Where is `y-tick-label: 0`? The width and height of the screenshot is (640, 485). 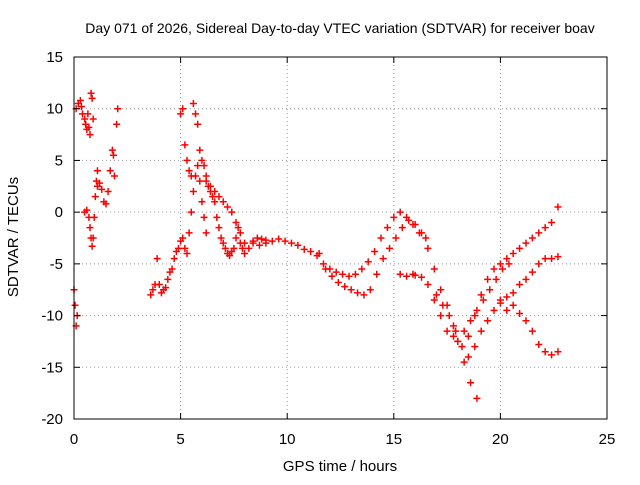 y-tick-label: 0 is located at coordinates (59, 212).